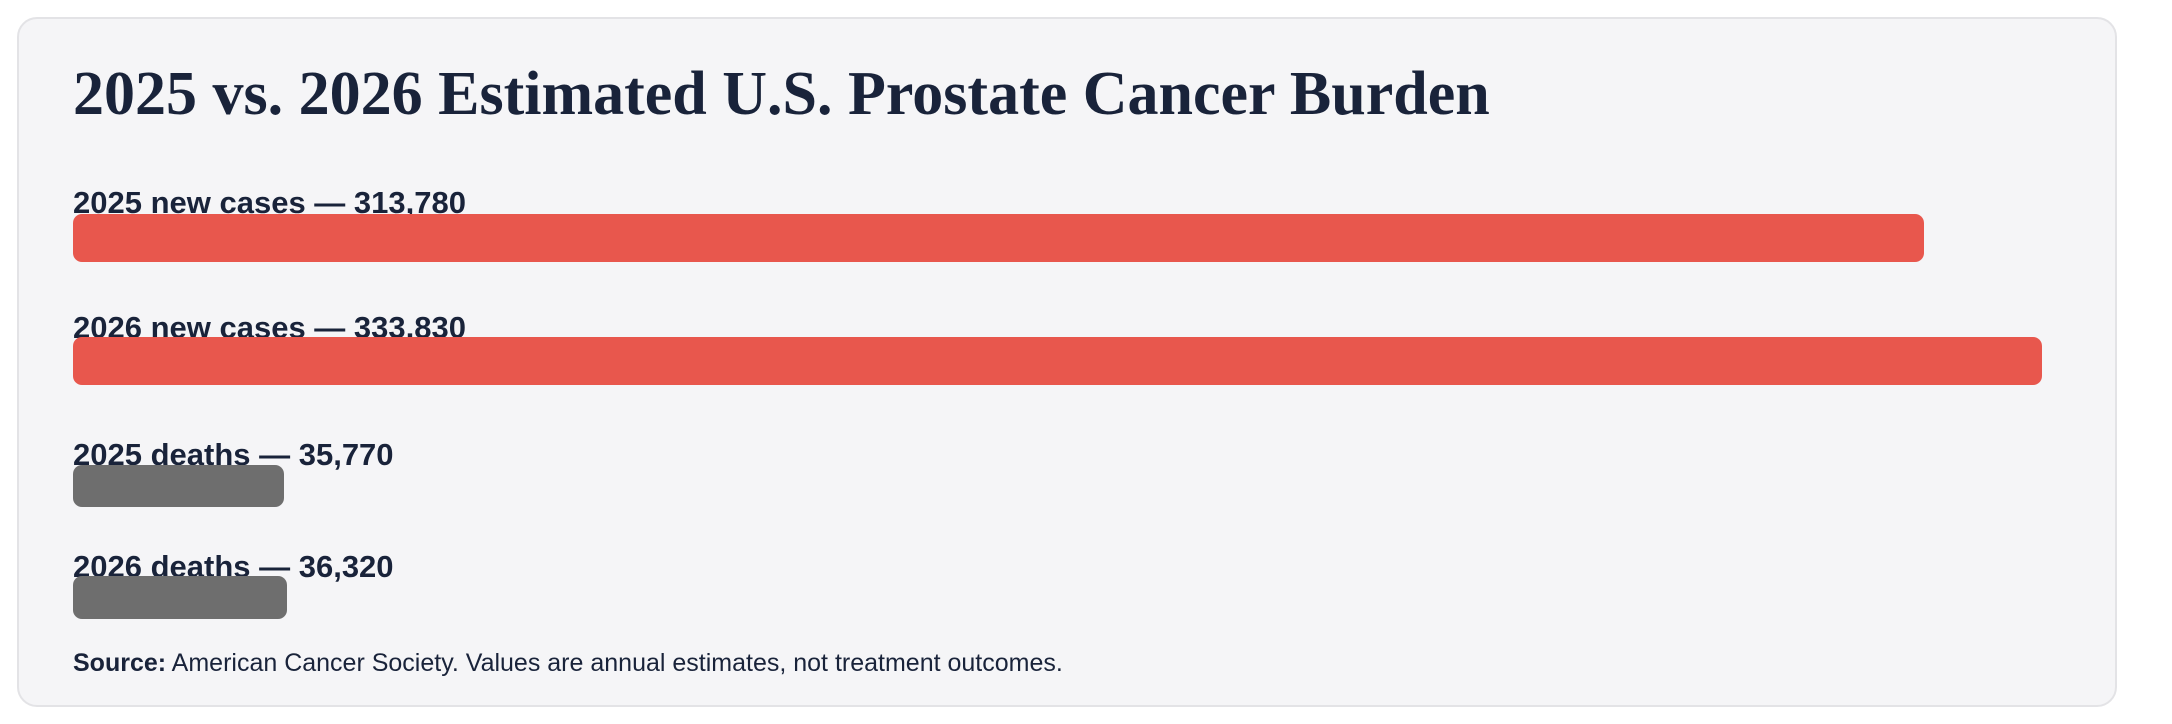 The image size is (2172, 724). Describe the element at coordinates (178, 486) in the screenshot. I see `bar-2025-deaths` at that location.